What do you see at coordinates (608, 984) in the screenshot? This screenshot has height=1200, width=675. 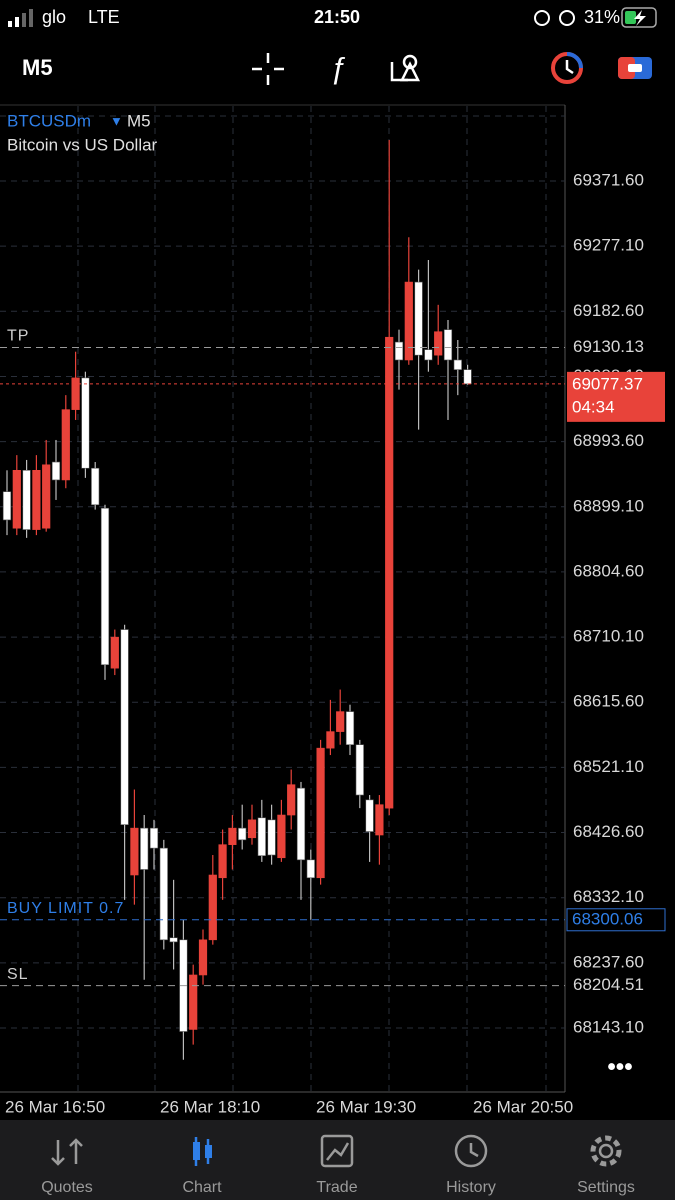 I see `sl-price: 68204.51` at bounding box center [608, 984].